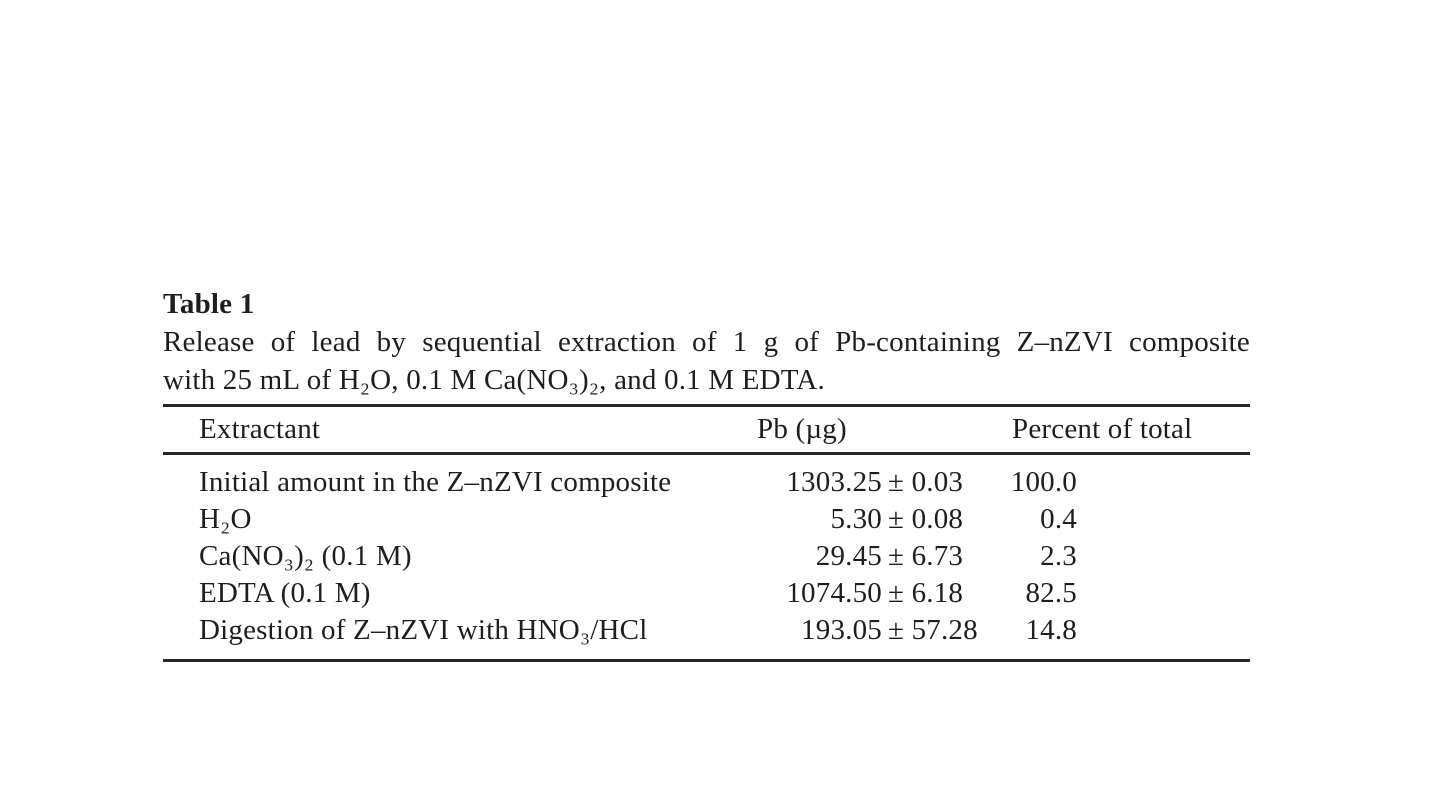  I want to click on table-row: EDTA (0.1 M) 1074.50 ± 6.18 82.5, so click(706, 593).